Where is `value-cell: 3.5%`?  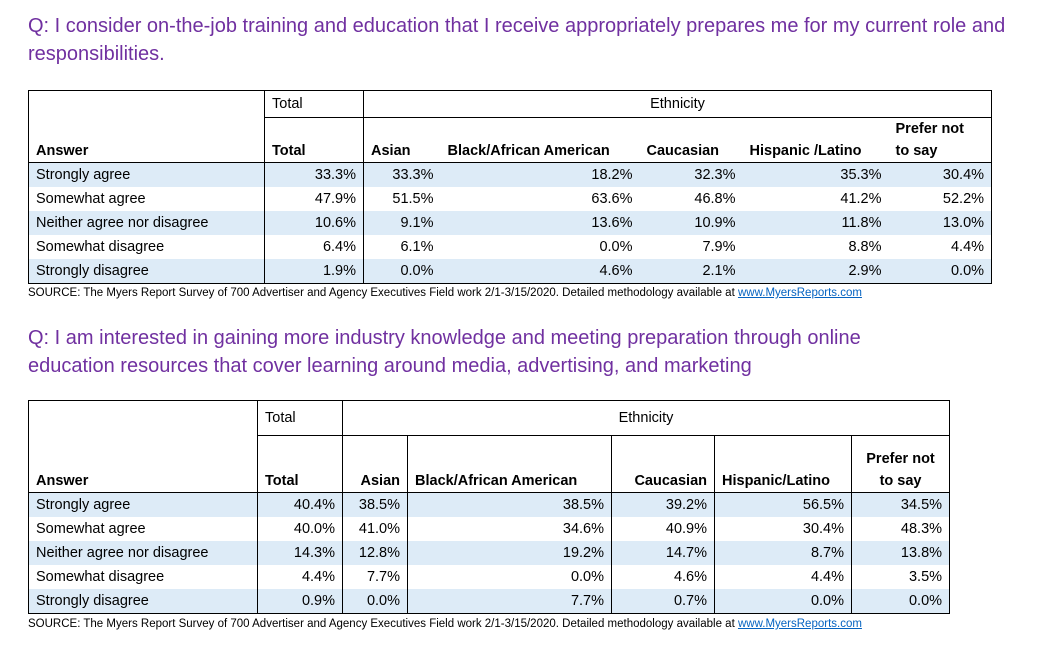 value-cell: 3.5% is located at coordinates (900, 577).